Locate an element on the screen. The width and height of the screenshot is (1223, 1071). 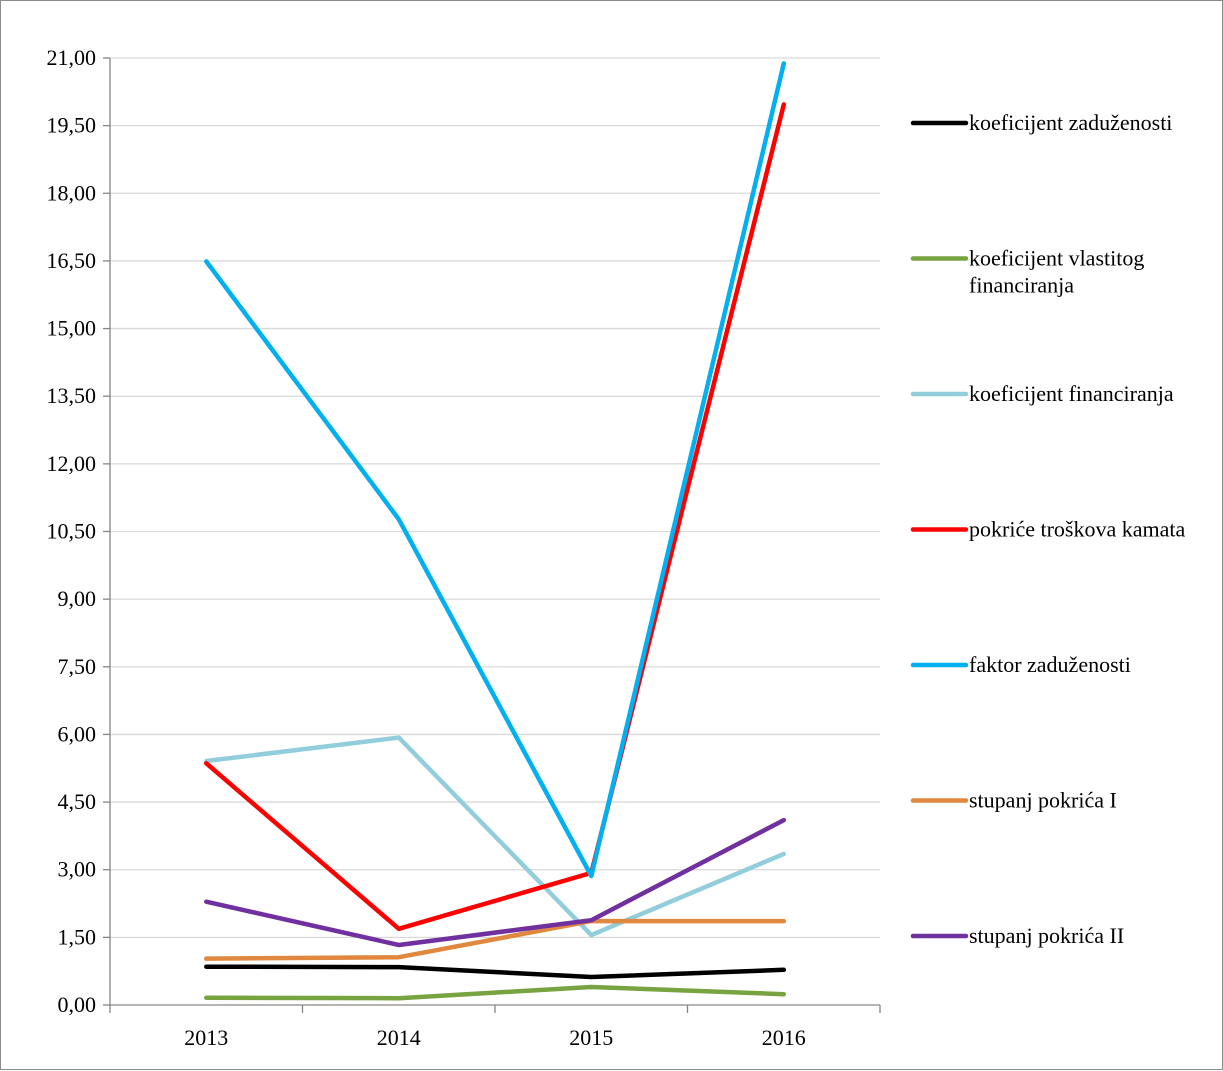
legend-entry: faktor zaduženosti is located at coordinates (1020, 664).